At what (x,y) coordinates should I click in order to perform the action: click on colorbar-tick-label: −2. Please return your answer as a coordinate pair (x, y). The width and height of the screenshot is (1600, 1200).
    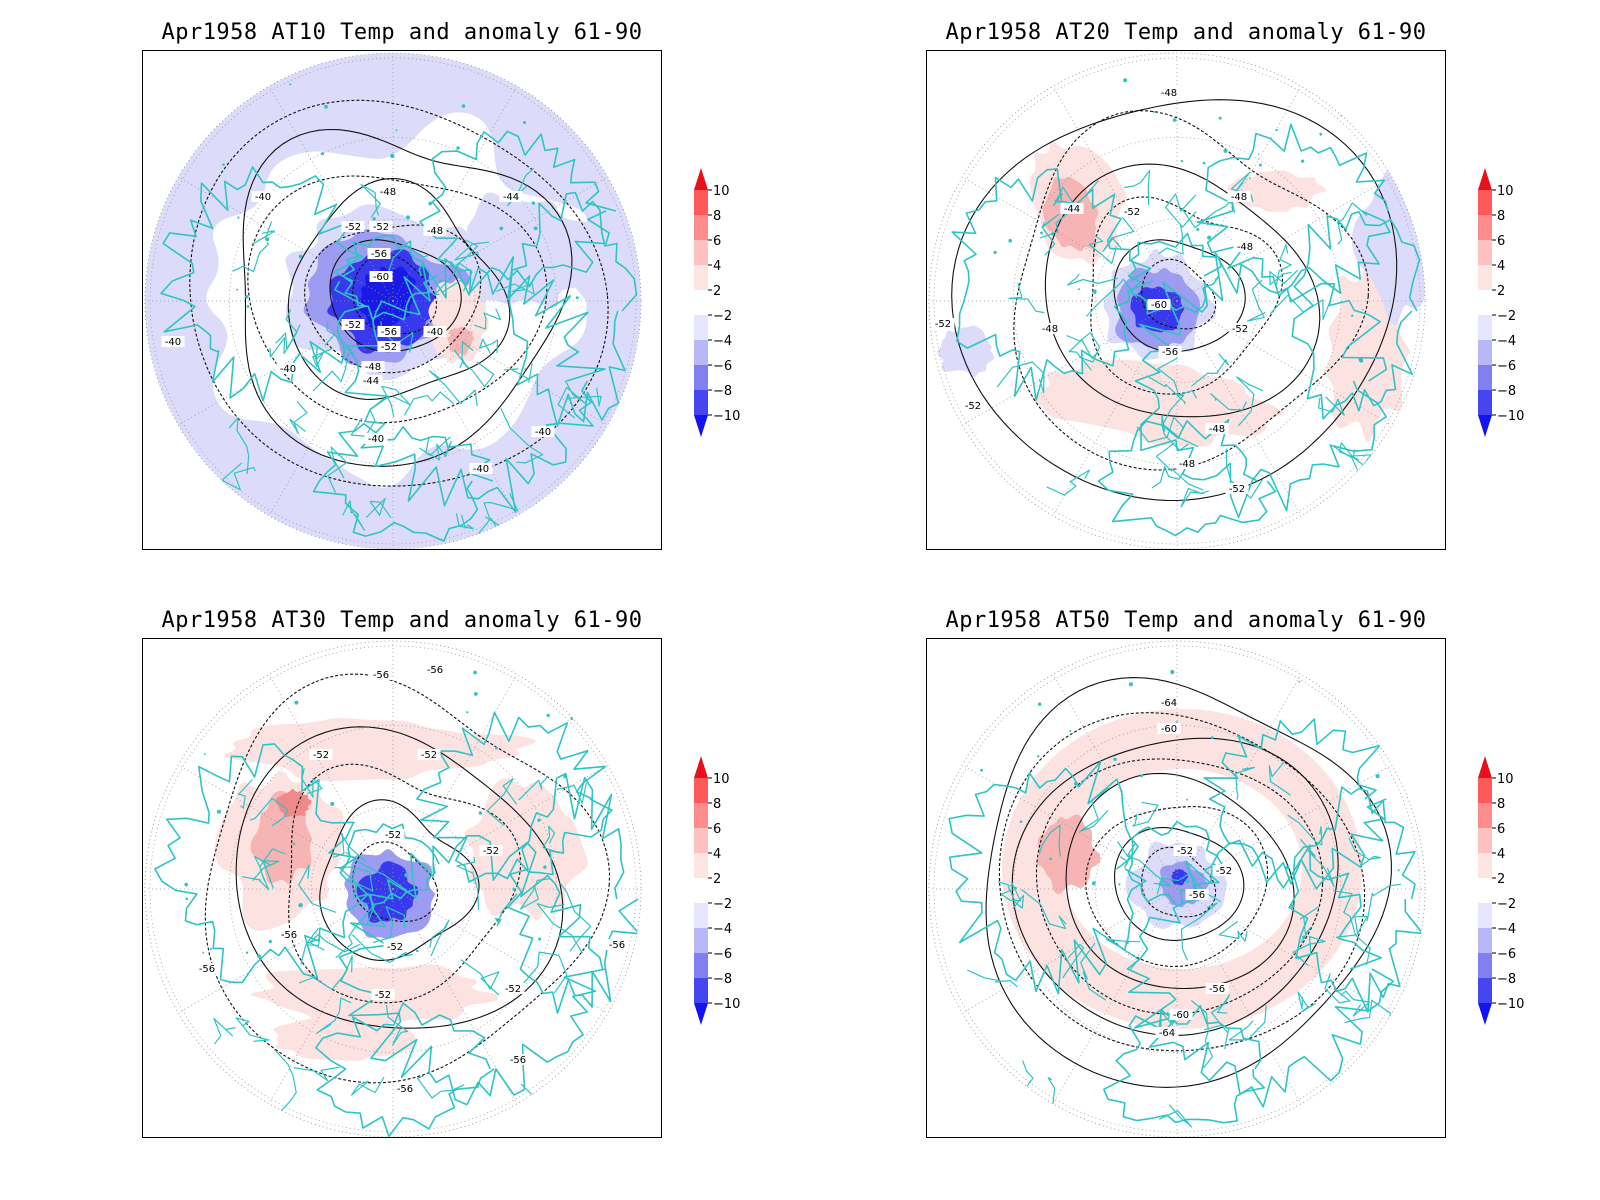
    Looking at the image, I should click on (722, 316).